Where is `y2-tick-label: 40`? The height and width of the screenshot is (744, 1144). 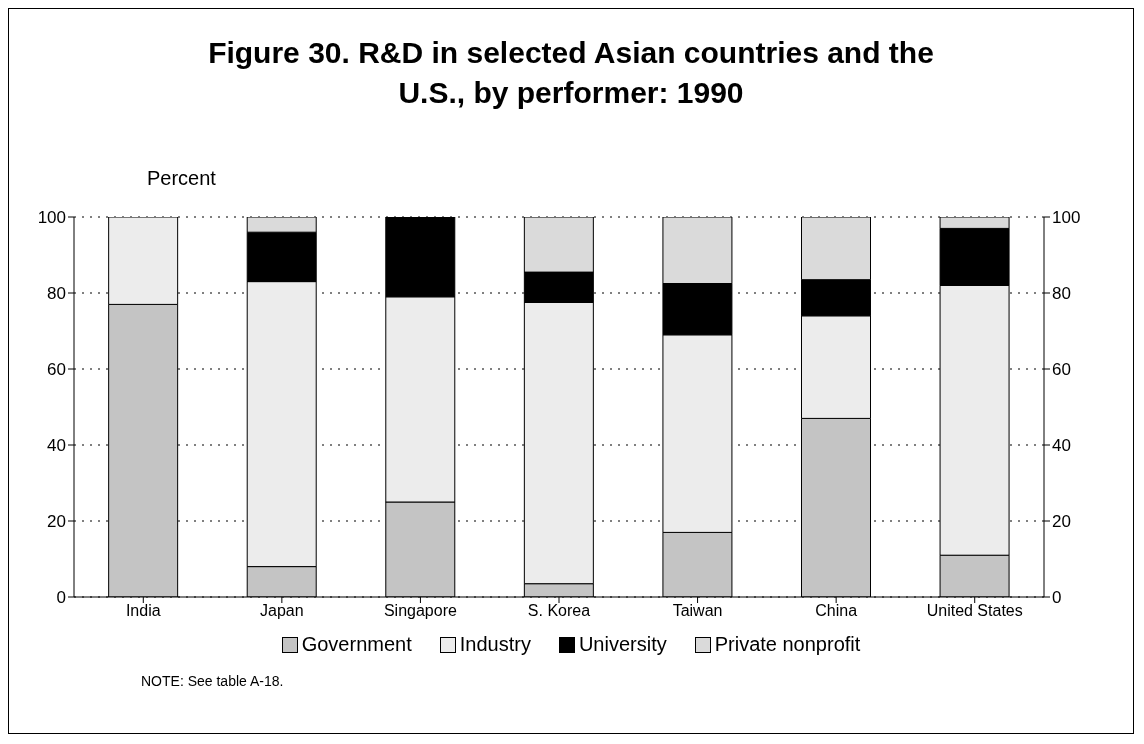
y2-tick-label: 40 is located at coordinates (1061, 446).